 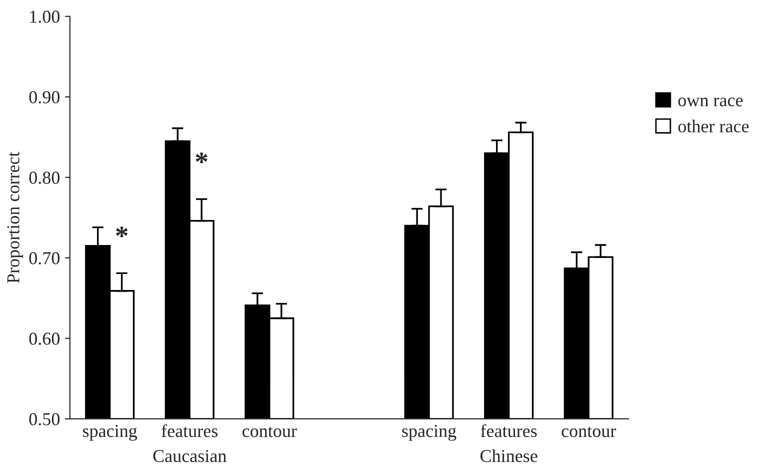 What do you see at coordinates (44, 178) in the screenshot?
I see `y-tick-label: 0.80` at bounding box center [44, 178].